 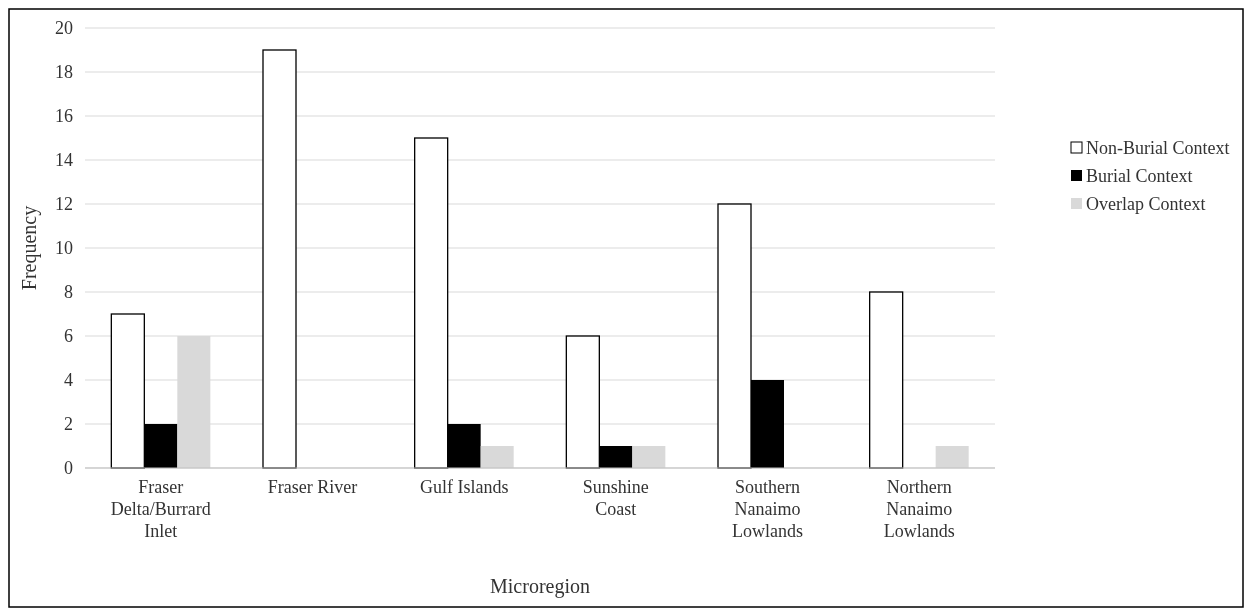 What do you see at coordinates (68, 292) in the screenshot?
I see `y-tick-label: 8` at bounding box center [68, 292].